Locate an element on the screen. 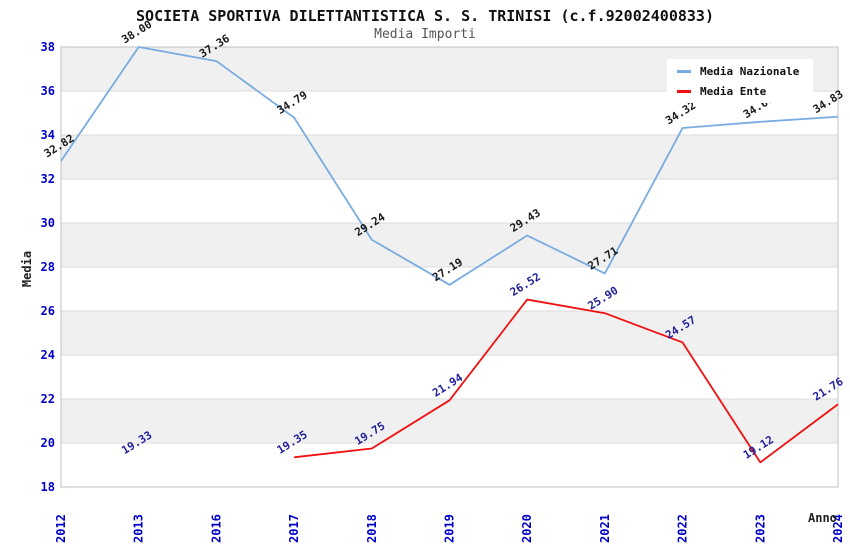 The image size is (850, 550). y-tick-label: 38 is located at coordinates (48, 47).